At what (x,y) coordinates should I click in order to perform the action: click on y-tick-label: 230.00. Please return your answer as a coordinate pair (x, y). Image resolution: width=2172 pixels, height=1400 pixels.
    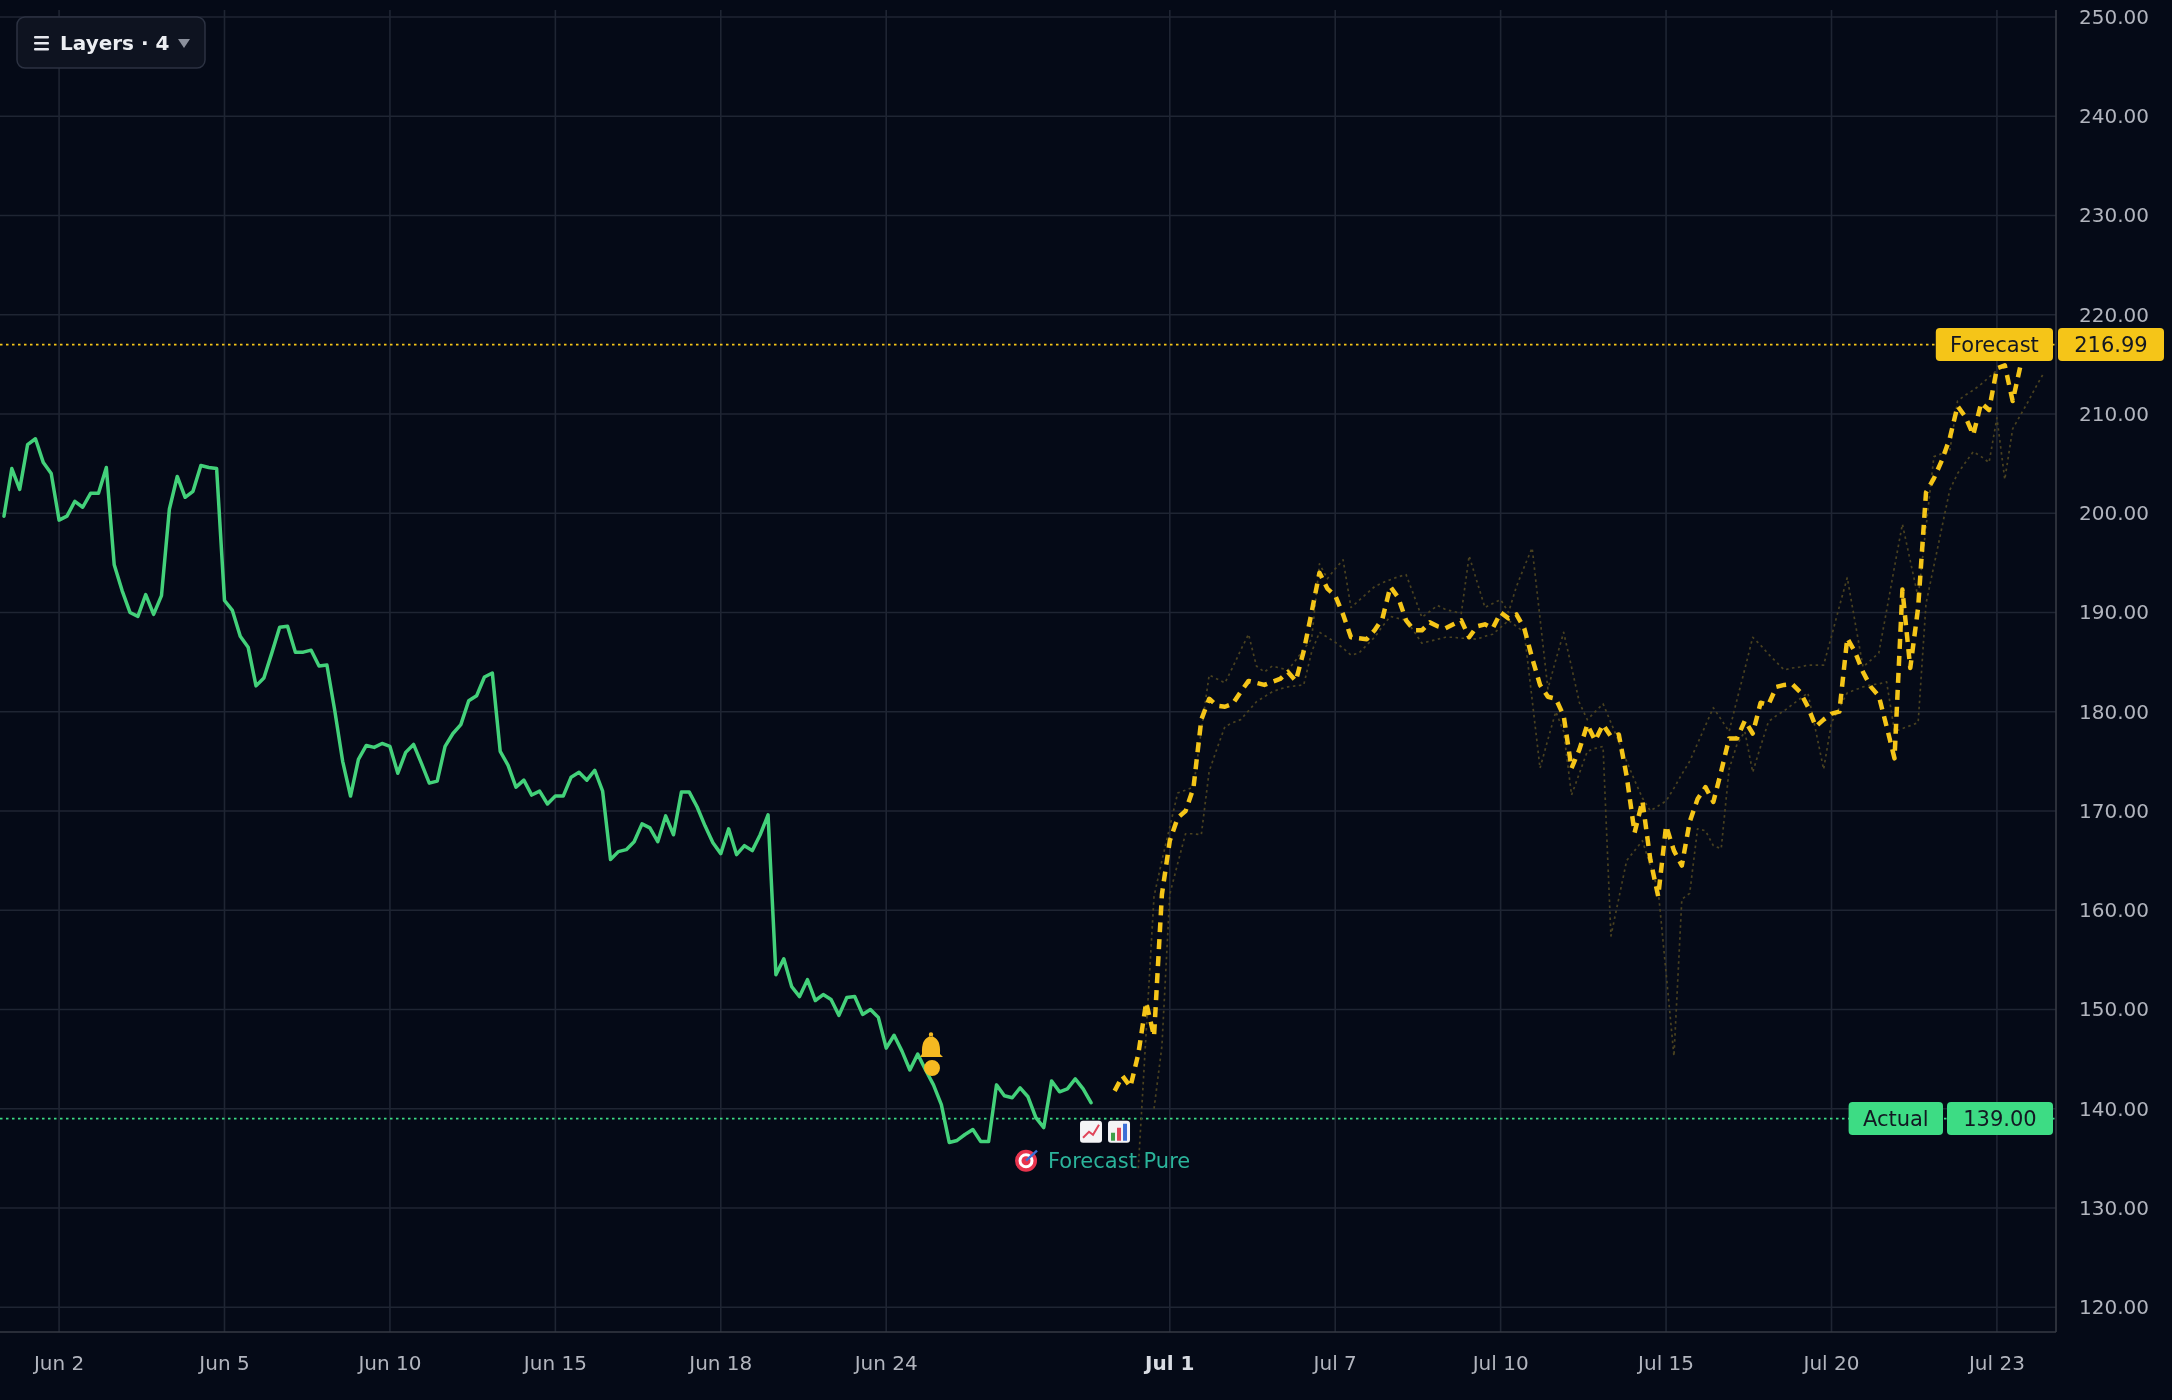
    Looking at the image, I should click on (2114, 215).